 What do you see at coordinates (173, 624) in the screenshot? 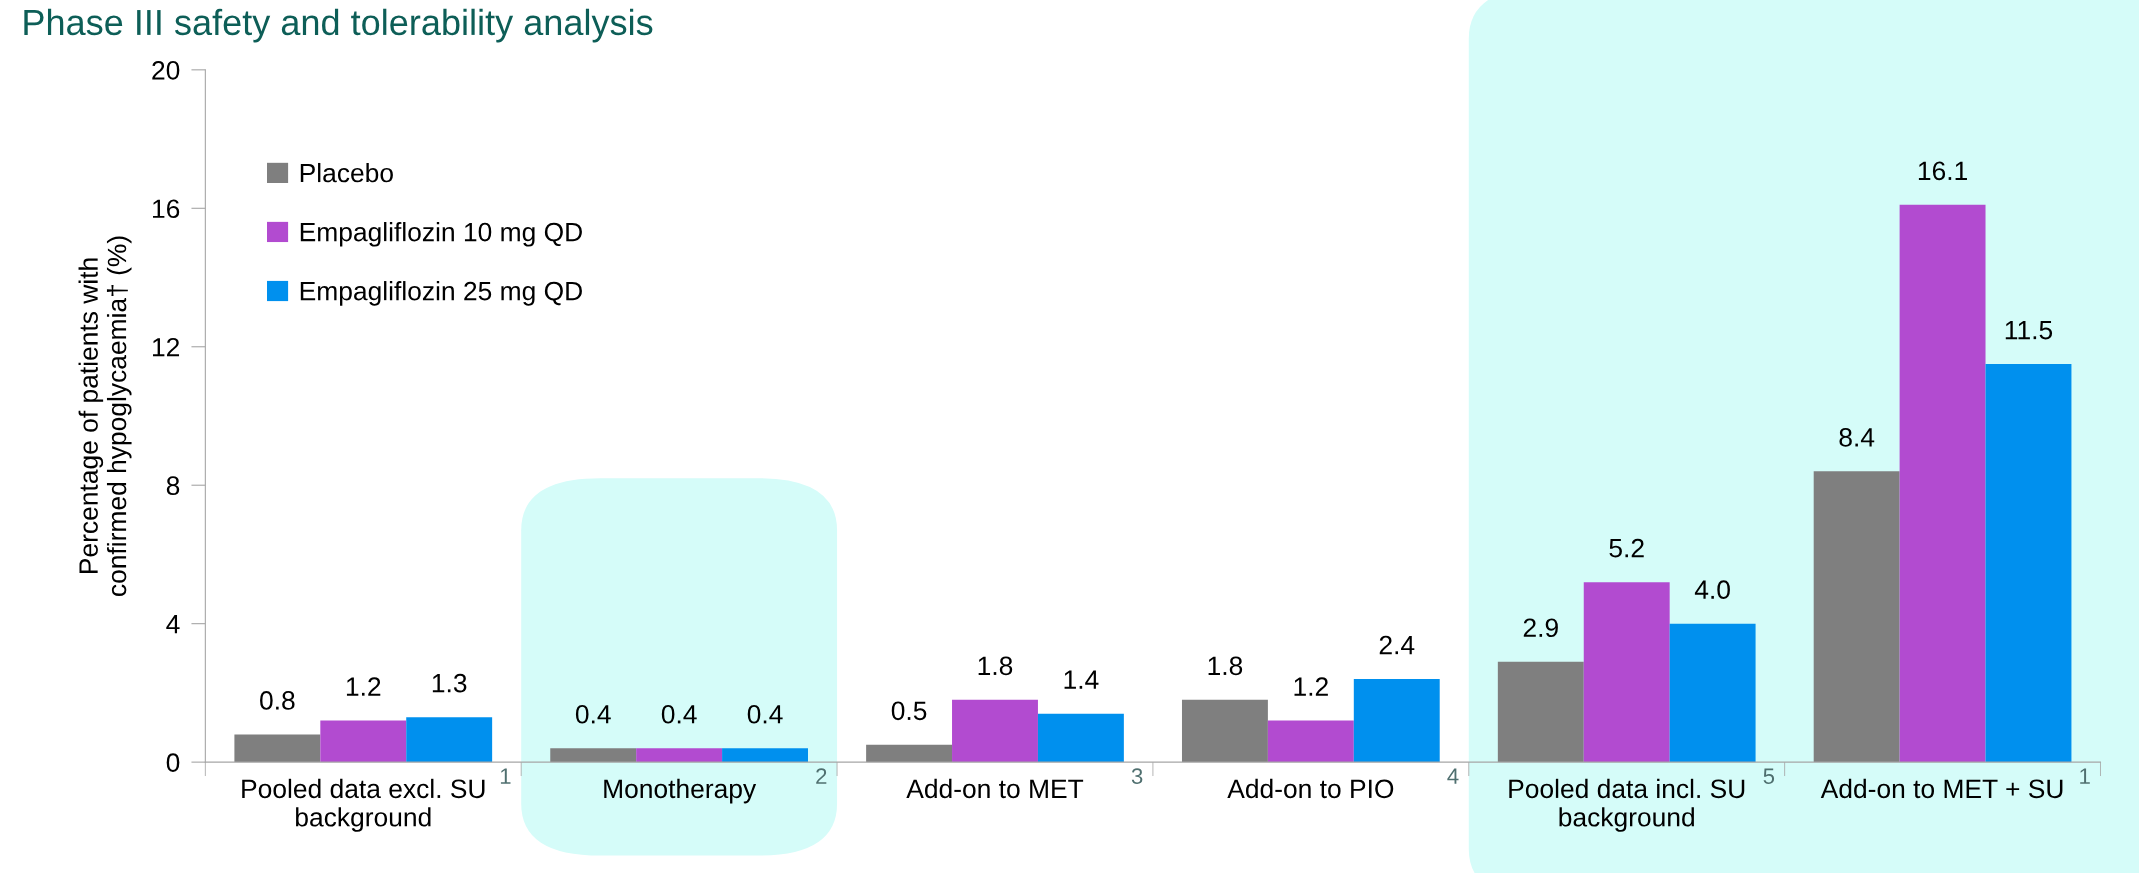
I see `y-tick-label: 4` at bounding box center [173, 624].